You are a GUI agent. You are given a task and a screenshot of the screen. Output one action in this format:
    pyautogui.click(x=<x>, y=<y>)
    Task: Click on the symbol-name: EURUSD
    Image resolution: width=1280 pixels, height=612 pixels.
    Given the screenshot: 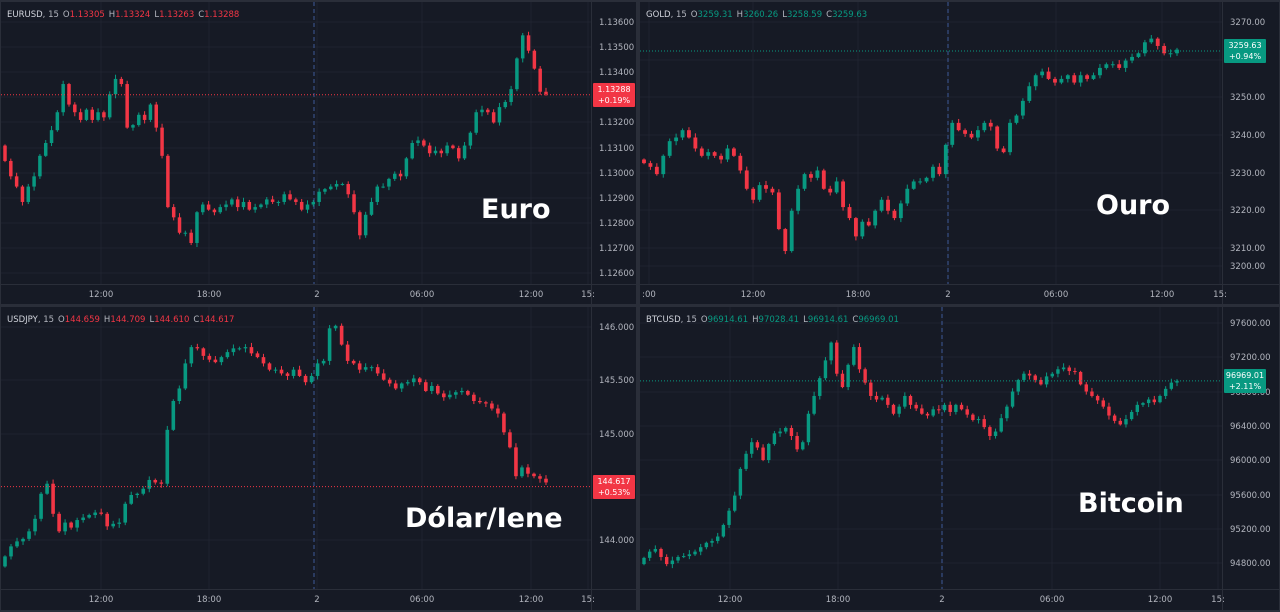 What is the action you would take?
    pyautogui.click(x=25, y=15)
    